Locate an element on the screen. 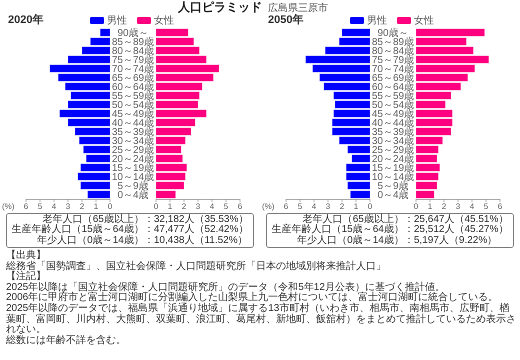  text: 2006年に甲府市と富士河口湖町に分割編入した山梨県上九一色村については、富士河口湖町に統合している。 is located at coordinates (253, 298).